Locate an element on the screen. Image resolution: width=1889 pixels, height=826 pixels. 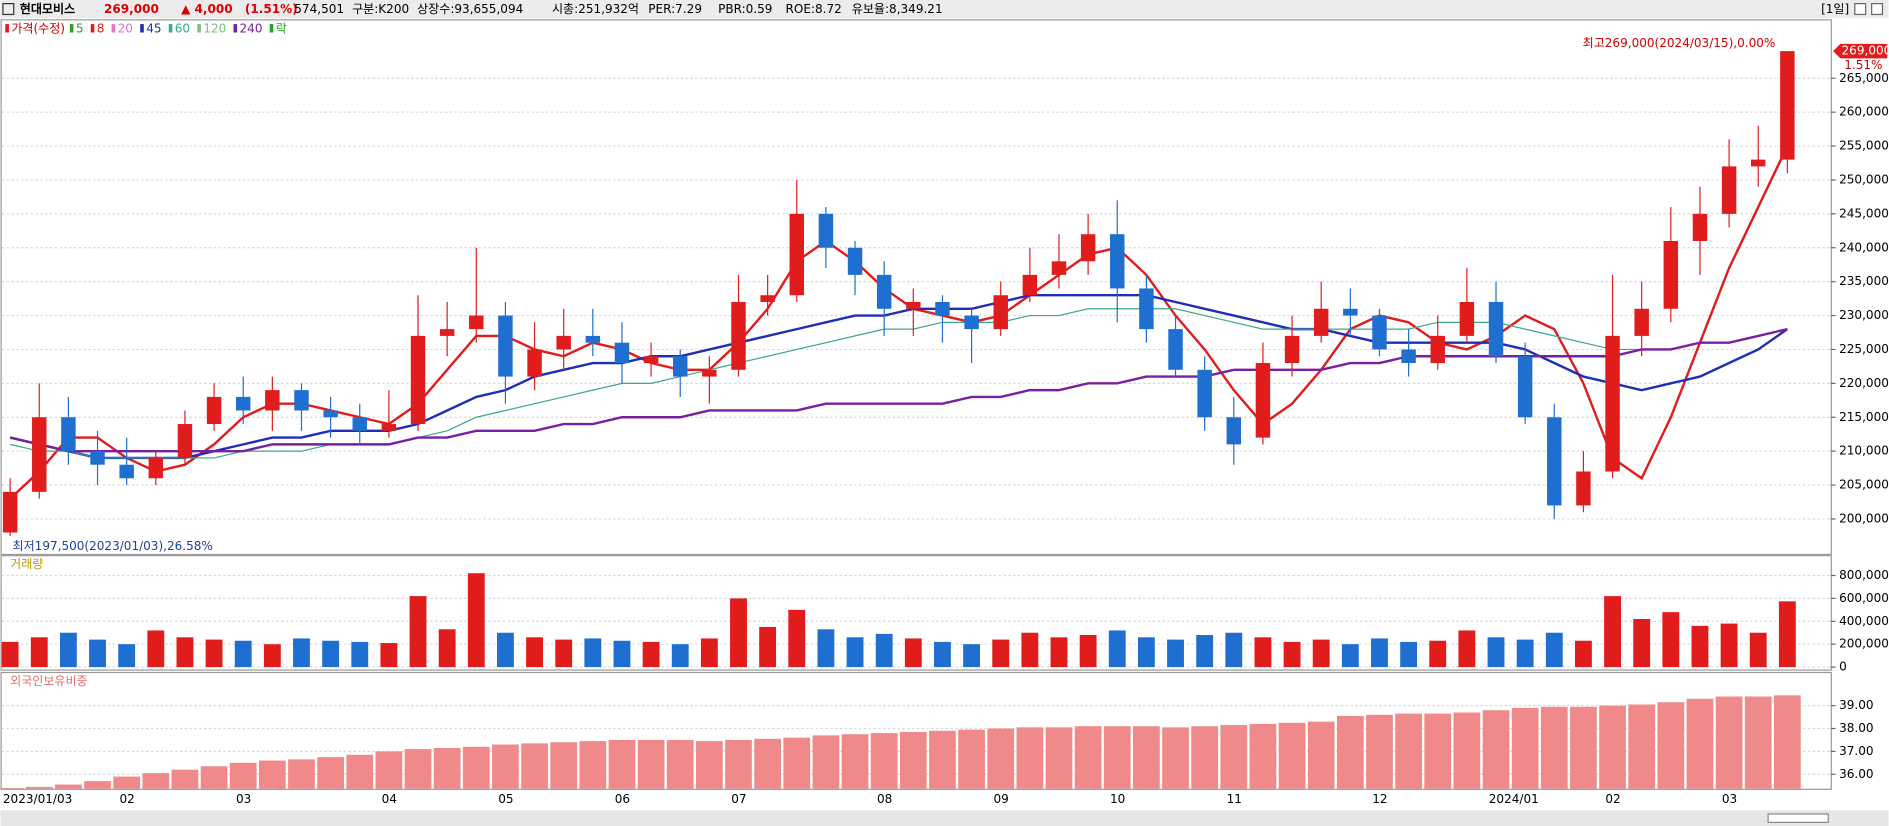
x-tick-label: 08 is located at coordinates (884, 799).